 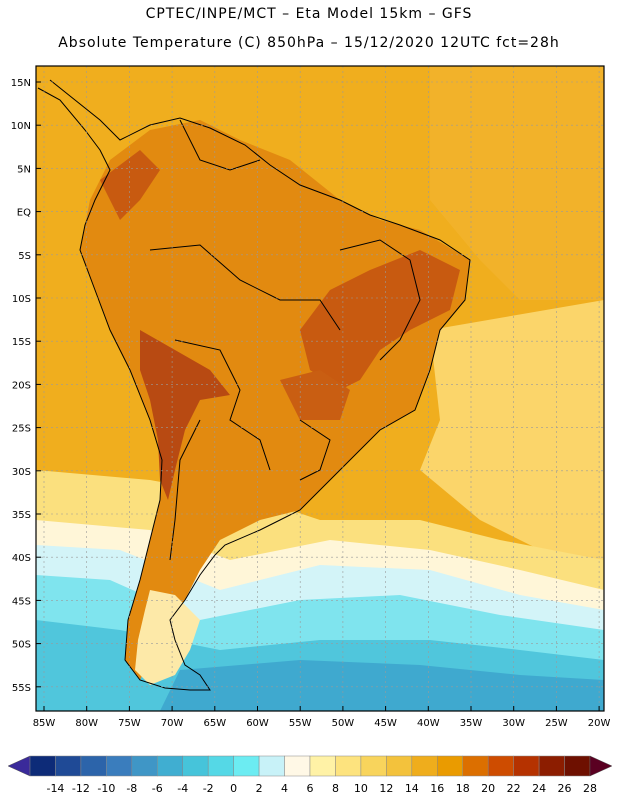 What do you see at coordinates (21, 429) in the screenshot?
I see `lat-label: 25S` at bounding box center [21, 429].